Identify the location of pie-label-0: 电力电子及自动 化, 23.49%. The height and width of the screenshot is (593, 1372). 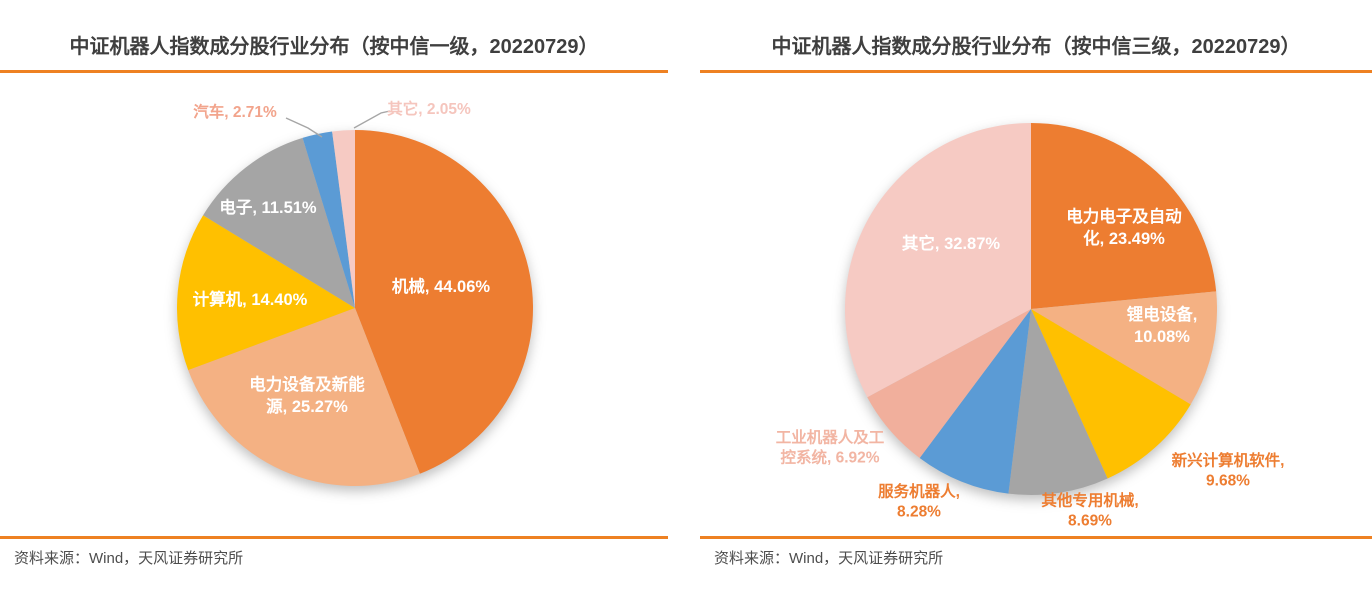
(1124, 228).